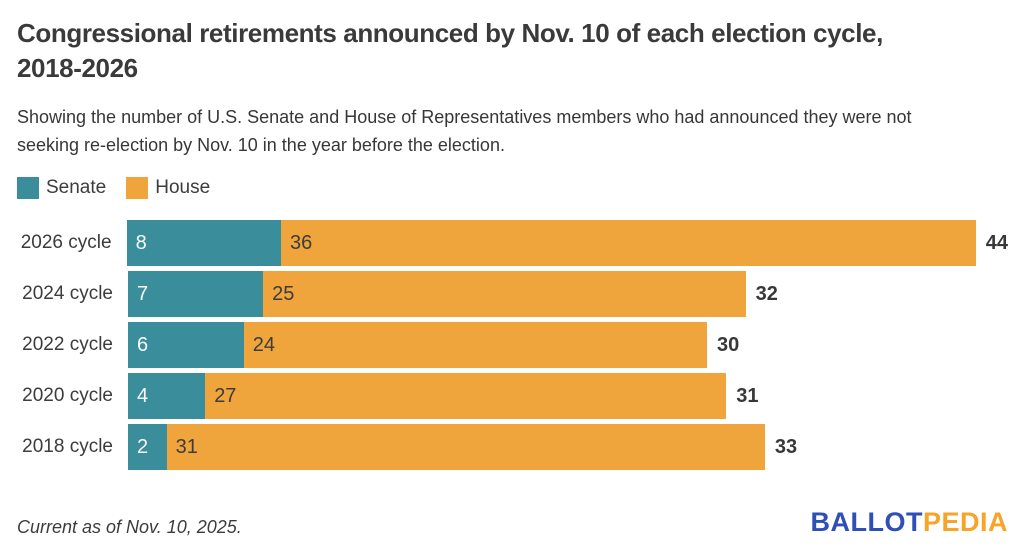  I want to click on total-value-label: 33, so click(786, 446).